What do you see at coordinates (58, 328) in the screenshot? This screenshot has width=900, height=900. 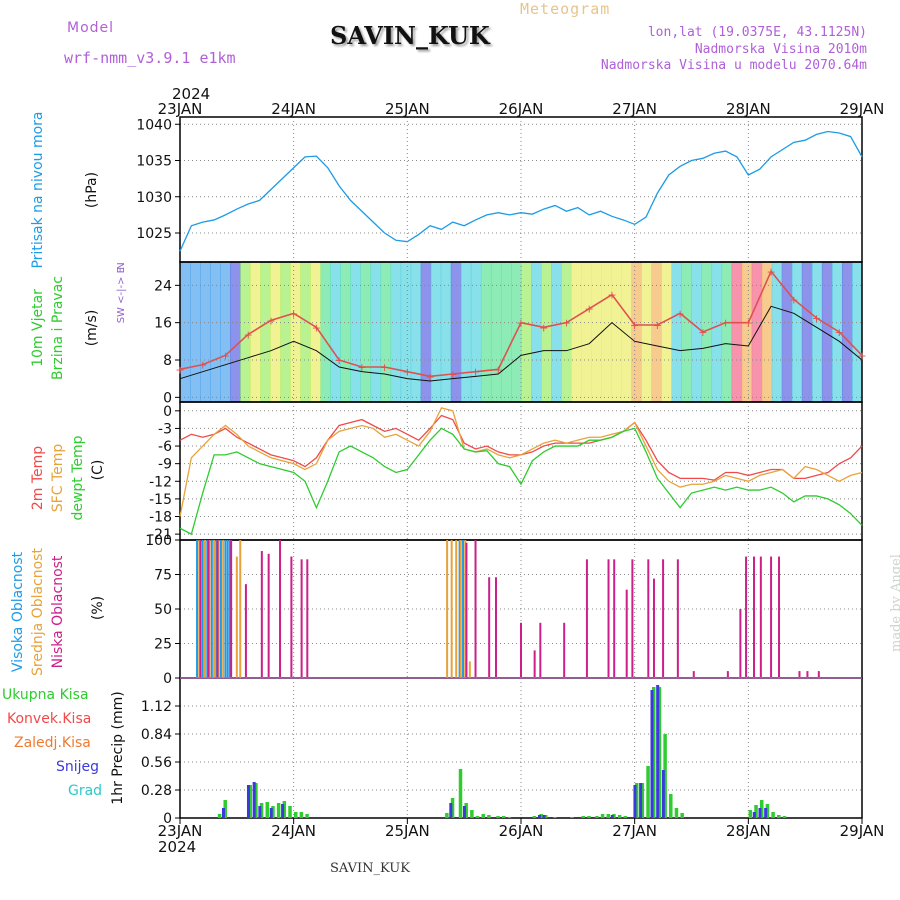 I see `wind-axis-subtitle: Brzina i Pravac` at bounding box center [58, 328].